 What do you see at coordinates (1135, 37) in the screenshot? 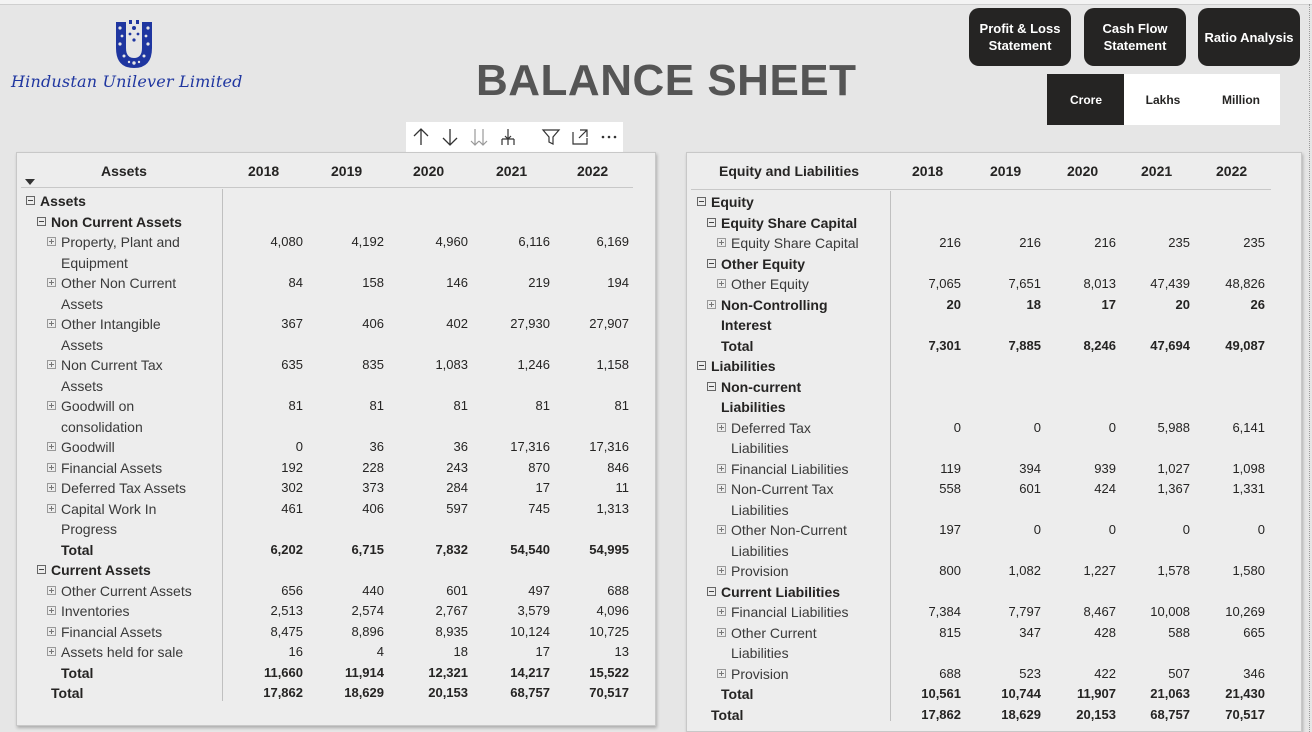
I see `cash-flow-button: Cash Flow Statement` at bounding box center [1135, 37].